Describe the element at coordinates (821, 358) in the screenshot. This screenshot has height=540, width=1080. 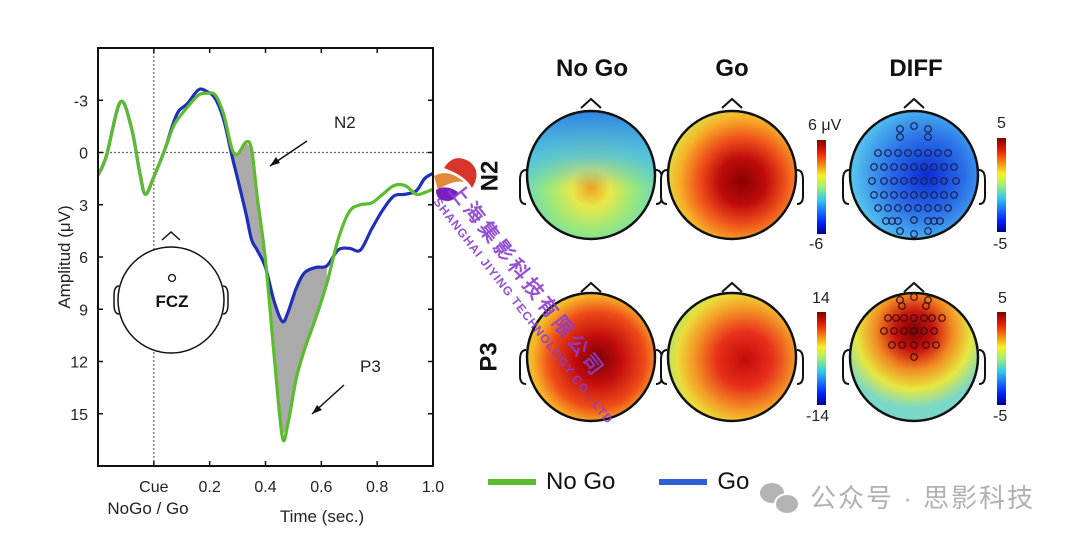
I see `colorbar-p3-main` at that location.